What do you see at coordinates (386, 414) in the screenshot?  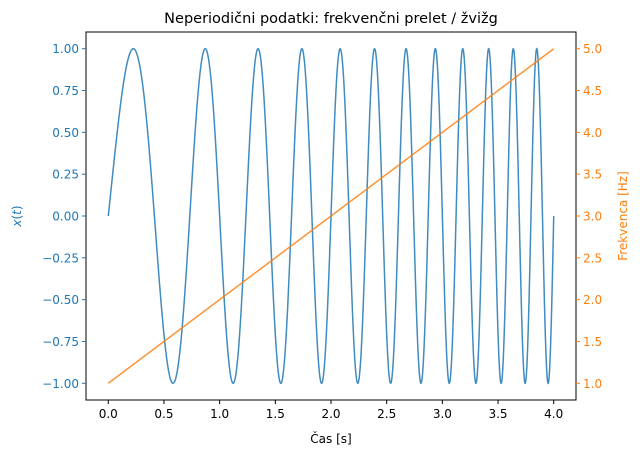 I see `x-tick-label: 2.5` at bounding box center [386, 414].